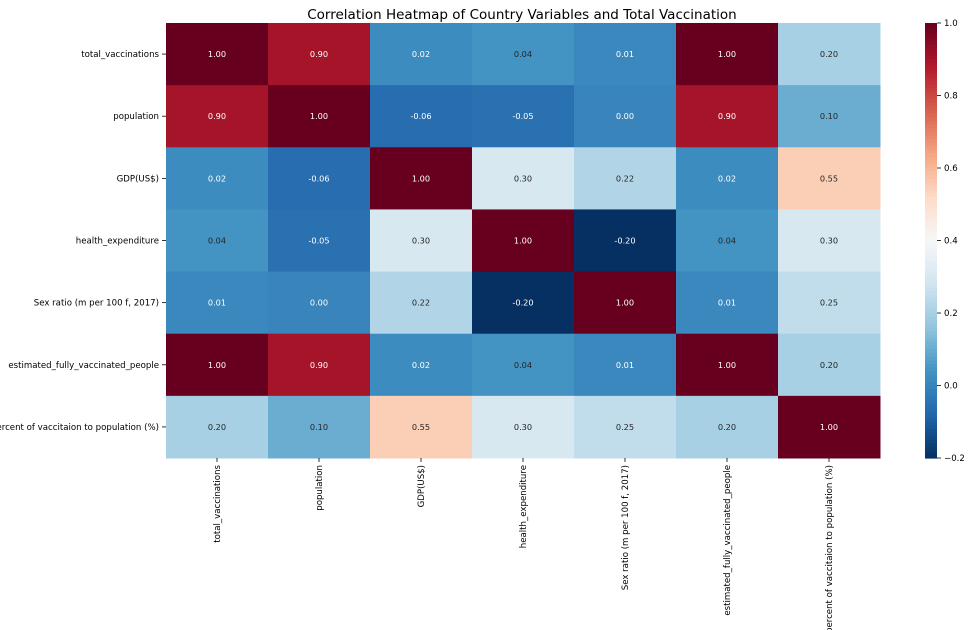 The image size is (980, 630). I want to click on cell-annotation-r4-c6: 0.25, so click(829, 303).